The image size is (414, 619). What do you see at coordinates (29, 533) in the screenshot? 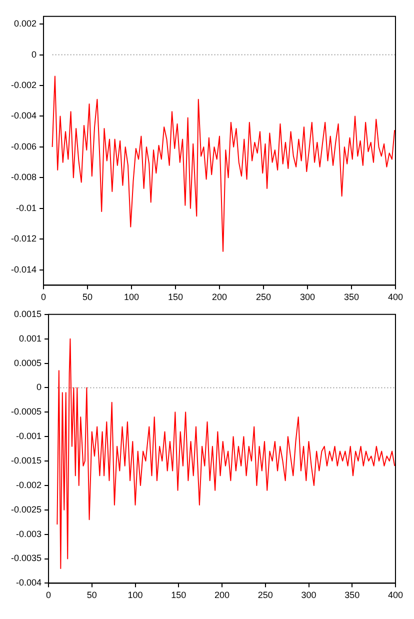
I see `y-tick-label: -0.003` at bounding box center [29, 533].